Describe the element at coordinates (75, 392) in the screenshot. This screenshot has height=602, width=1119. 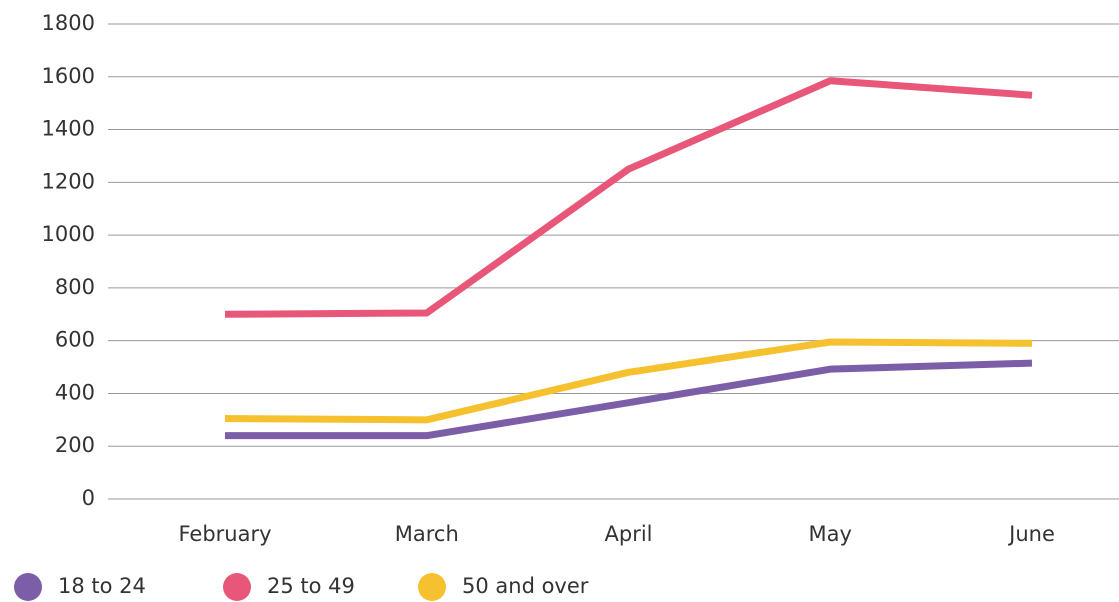
I see `y-tick-label: 400` at that location.